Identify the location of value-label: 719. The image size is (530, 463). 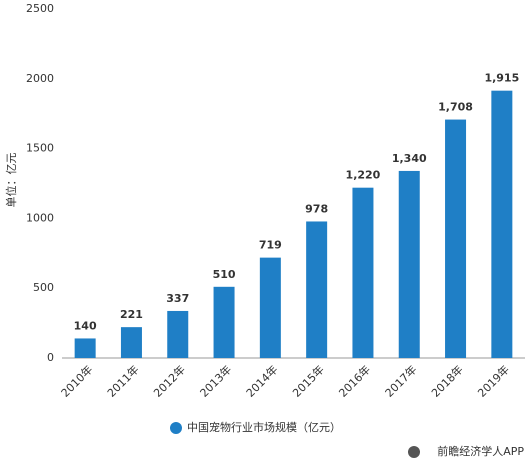
(270, 245).